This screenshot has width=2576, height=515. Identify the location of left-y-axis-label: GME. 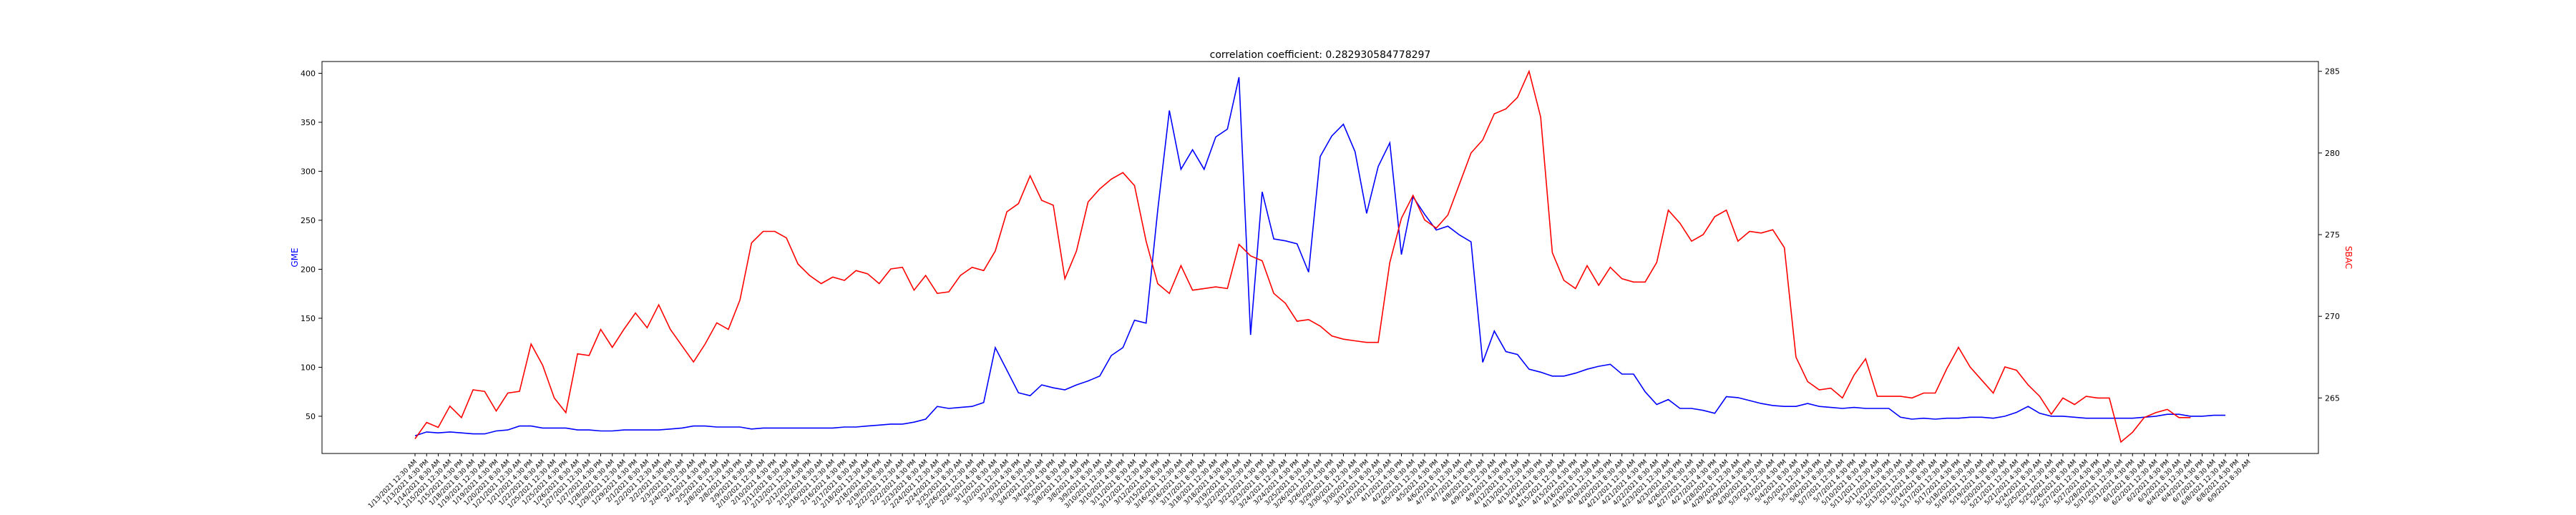
(295, 257).